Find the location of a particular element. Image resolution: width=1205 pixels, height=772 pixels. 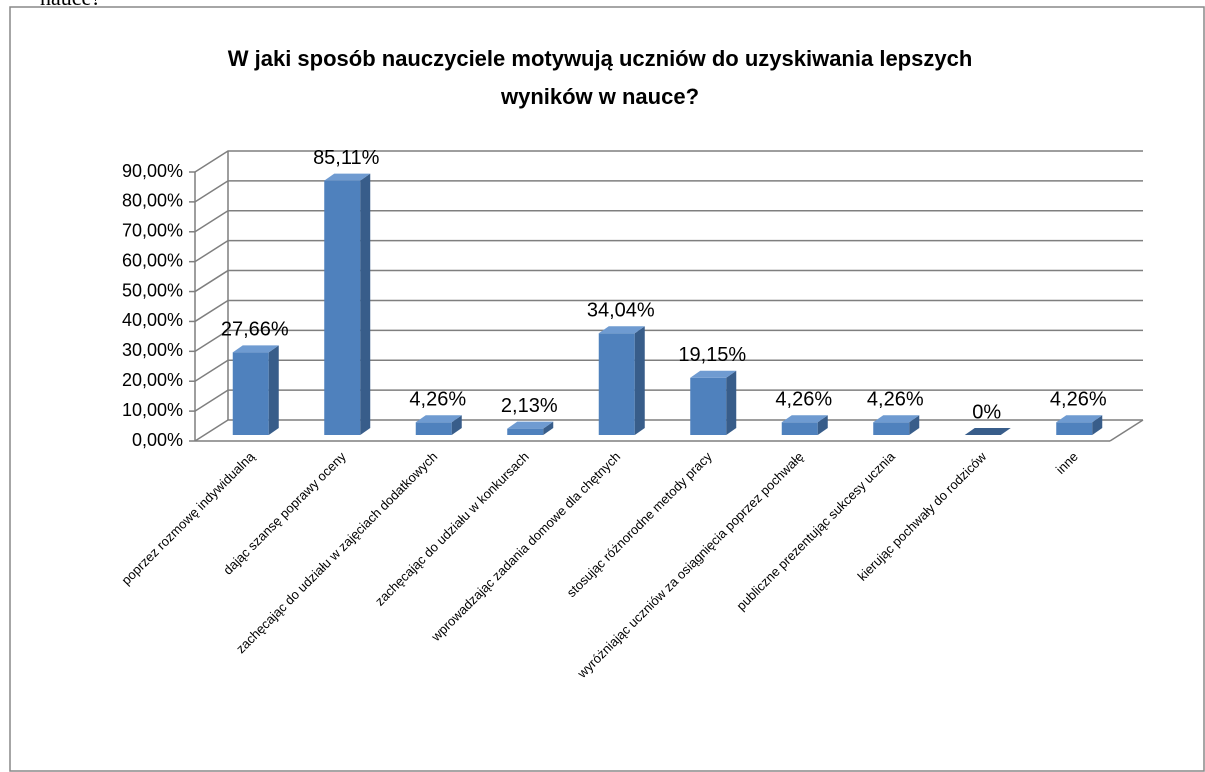

value-label: 2,13% is located at coordinates (529, 406).